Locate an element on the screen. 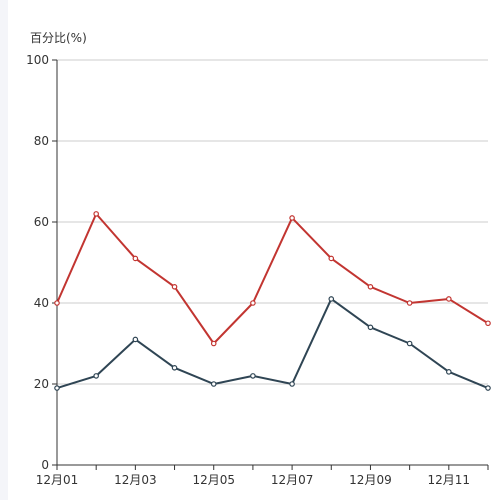 This screenshot has height=500, width=500. y-tick-label: 20 is located at coordinates (41, 384).